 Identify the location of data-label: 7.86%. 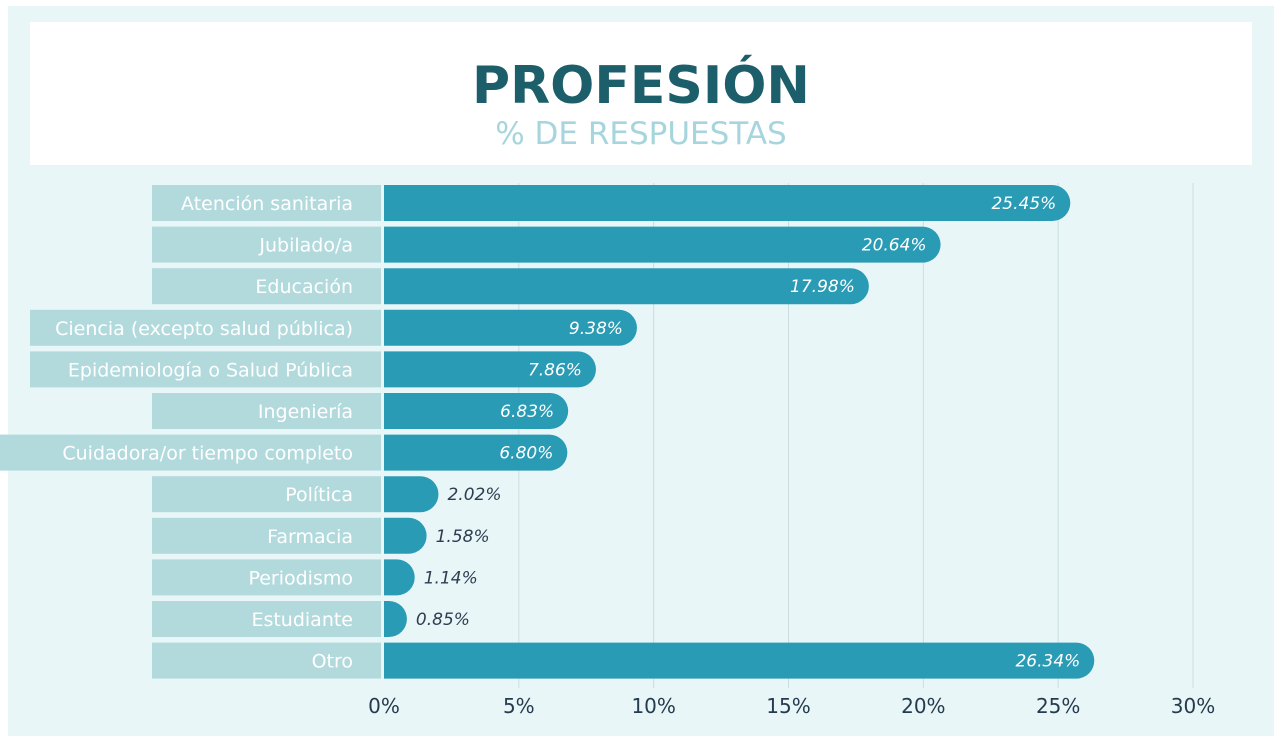
(555, 370).